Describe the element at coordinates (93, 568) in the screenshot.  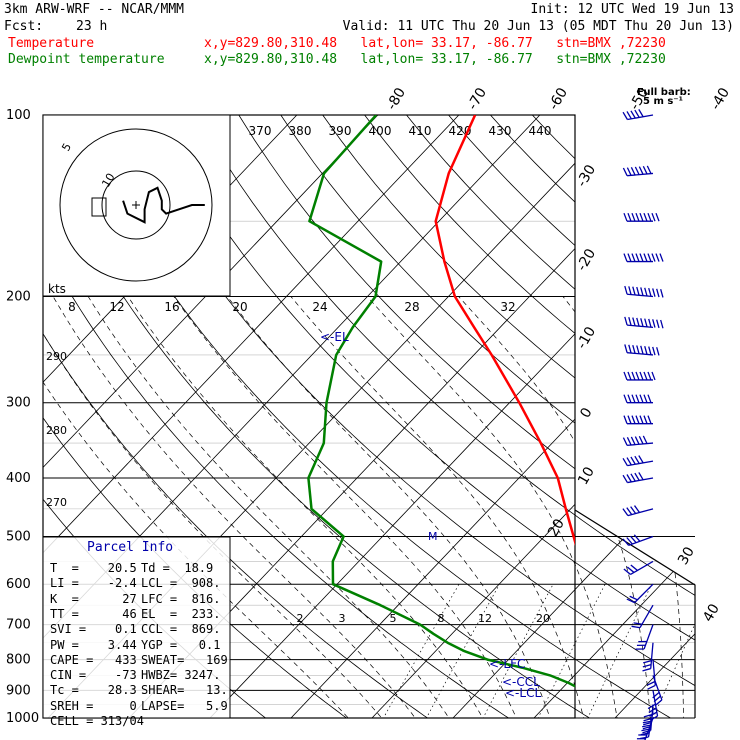
I see `parcel-info-cell: T = 20.5` at that location.